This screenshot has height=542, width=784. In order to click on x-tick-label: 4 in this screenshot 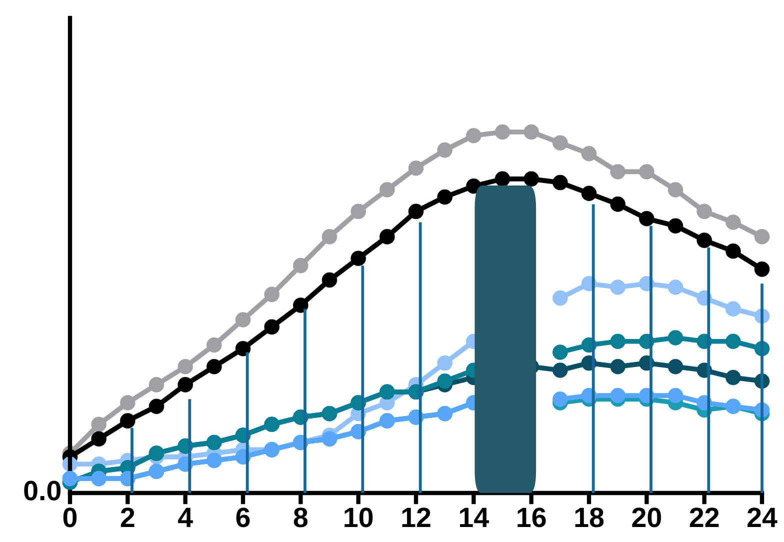, I will do `click(185, 518)`.